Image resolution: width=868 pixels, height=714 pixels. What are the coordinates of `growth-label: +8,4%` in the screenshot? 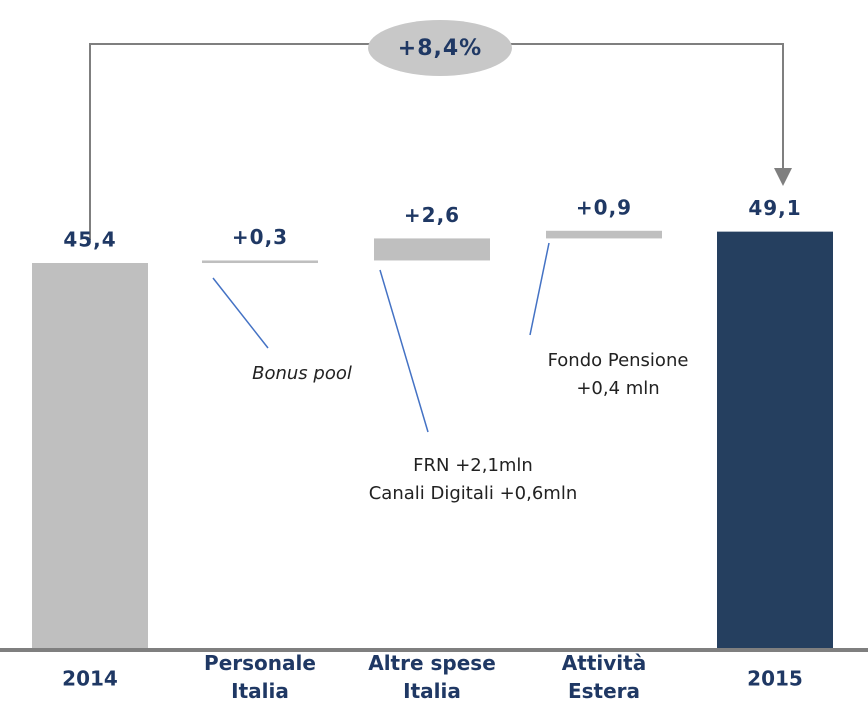 It's located at (440, 48).